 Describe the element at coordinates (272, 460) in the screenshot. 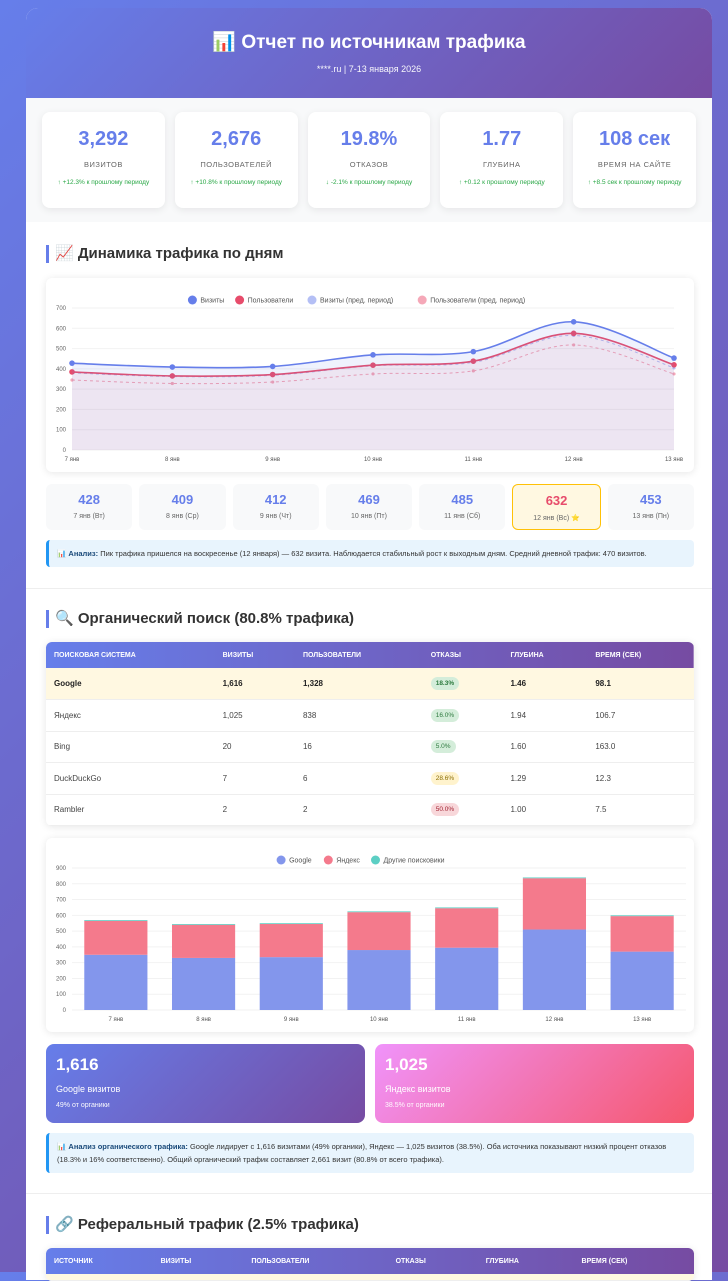

I see `x-tick-label: 9 янв` at that location.